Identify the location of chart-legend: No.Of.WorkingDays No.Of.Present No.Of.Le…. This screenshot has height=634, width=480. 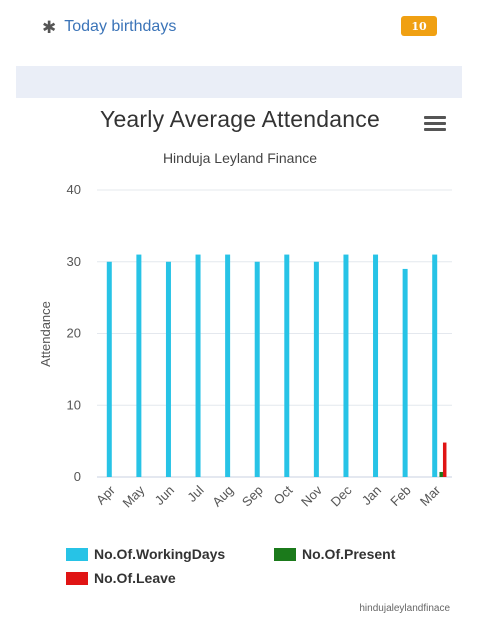
(256, 568).